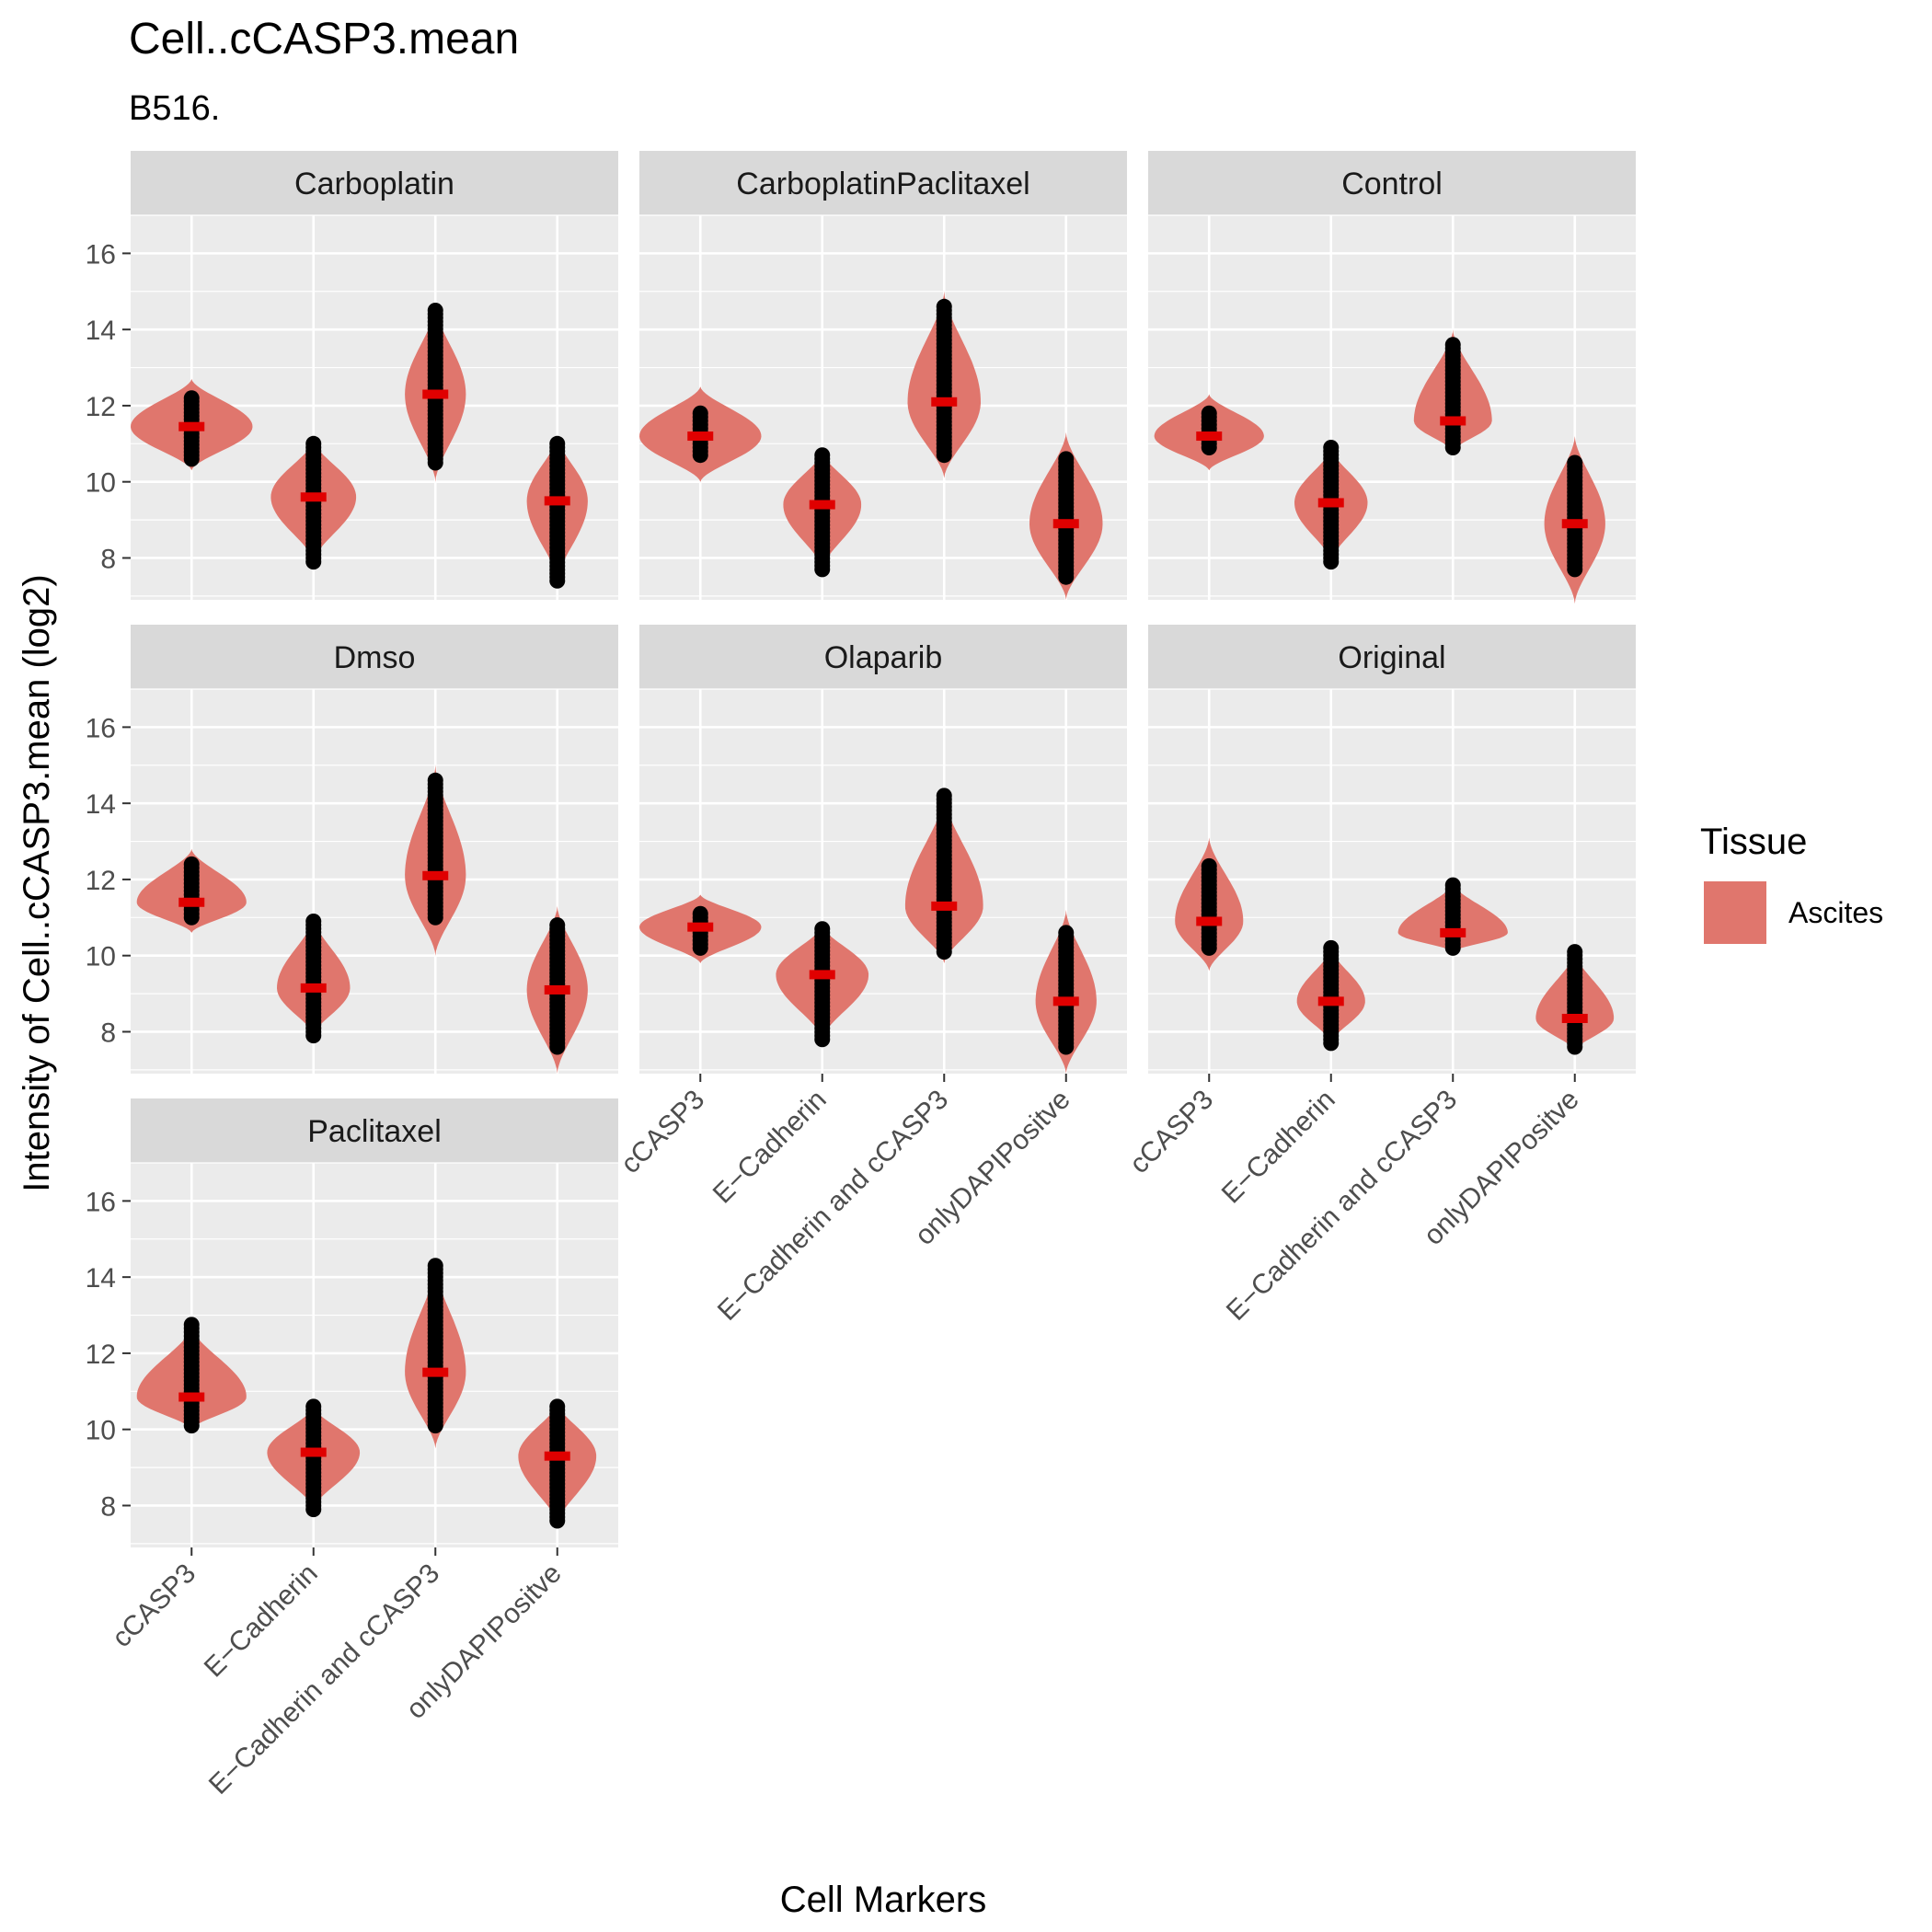 Image resolution: width=1932 pixels, height=1932 pixels. Describe the element at coordinates (1835, 912) in the screenshot. I see `legend-label-ascites: Ascites` at that location.